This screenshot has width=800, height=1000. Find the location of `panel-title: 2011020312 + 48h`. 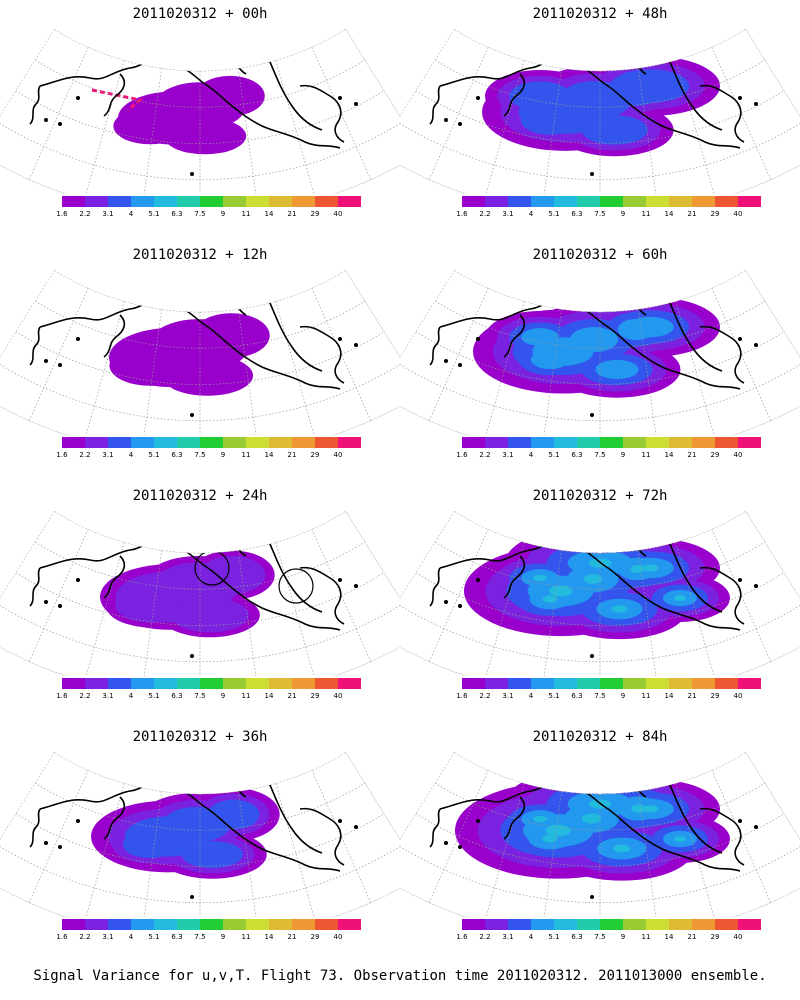

panel-title: 2011020312 + 48h is located at coordinates (600, 14).